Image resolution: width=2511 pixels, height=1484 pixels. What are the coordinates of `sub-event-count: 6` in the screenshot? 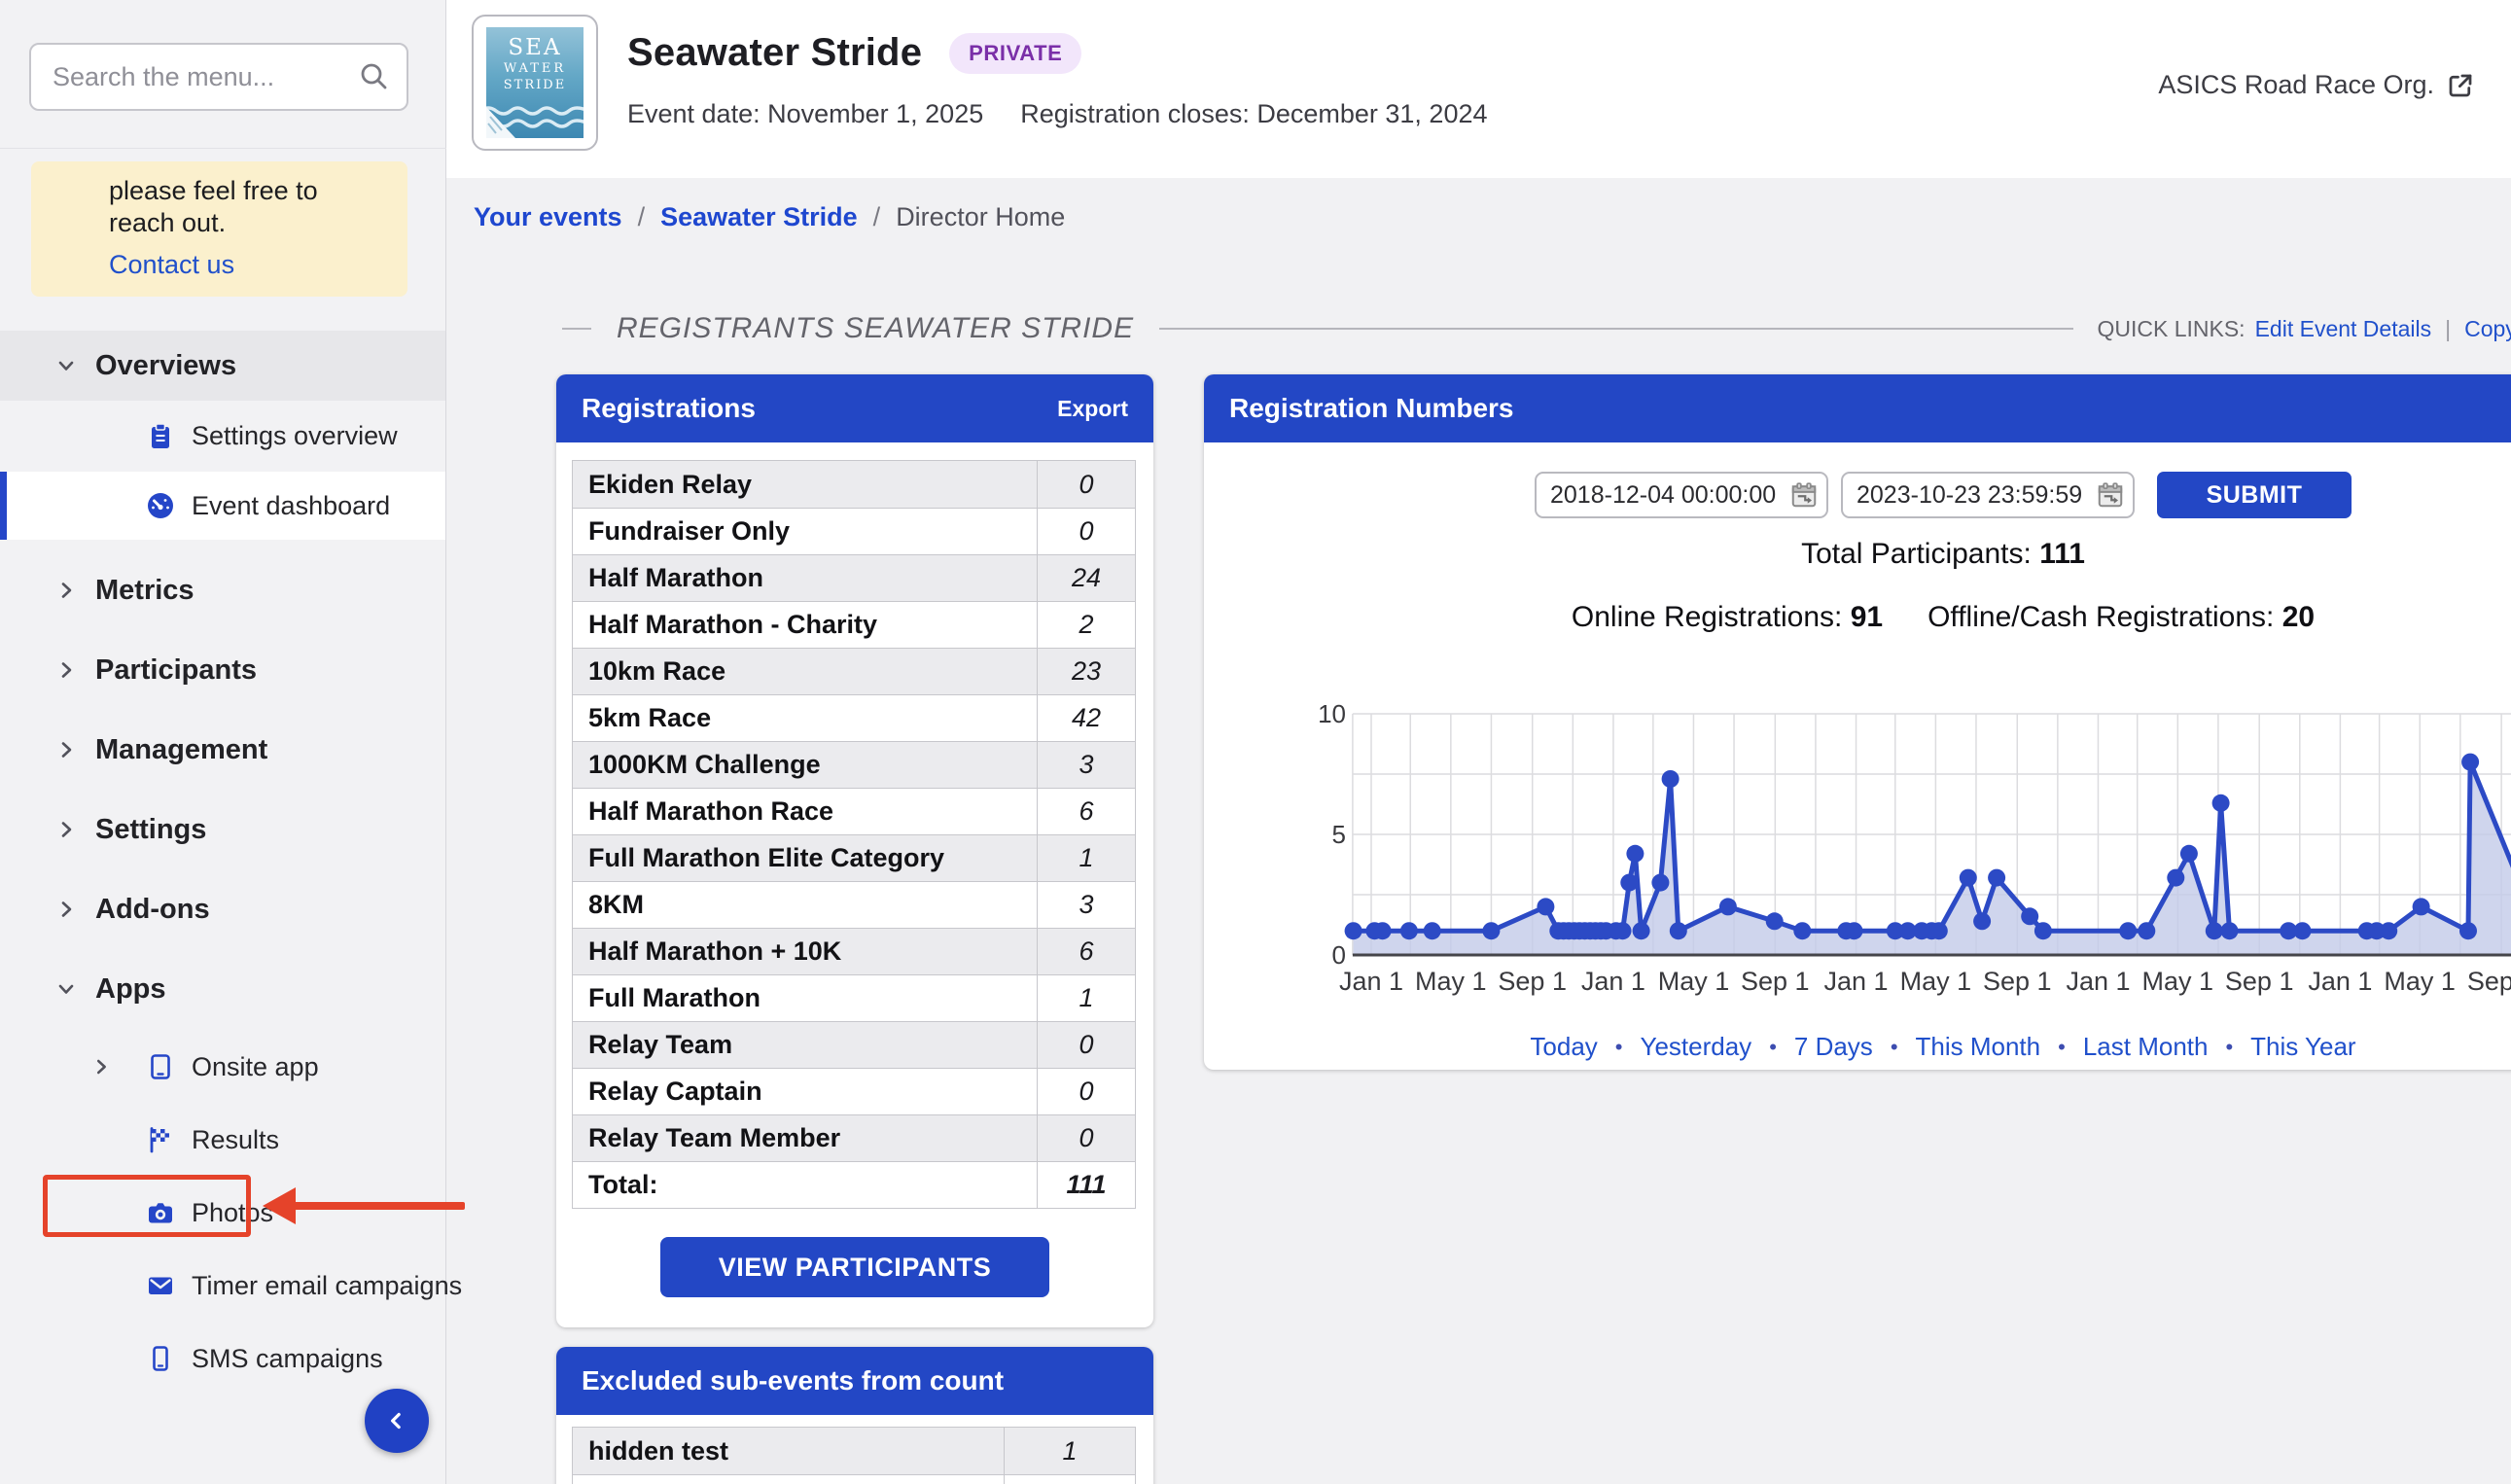 It's located at (1086, 812).